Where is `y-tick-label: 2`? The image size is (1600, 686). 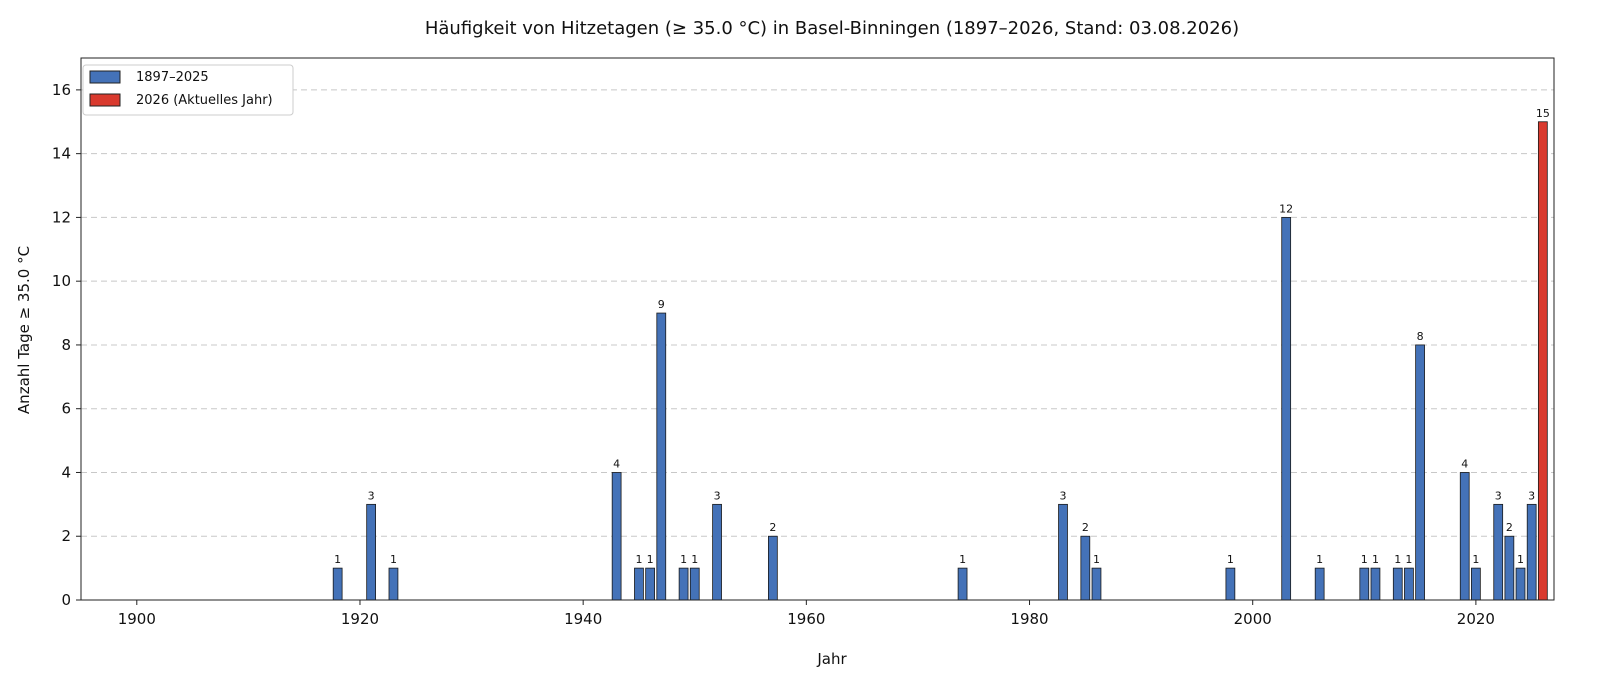
y-tick-label: 2 is located at coordinates (66, 536).